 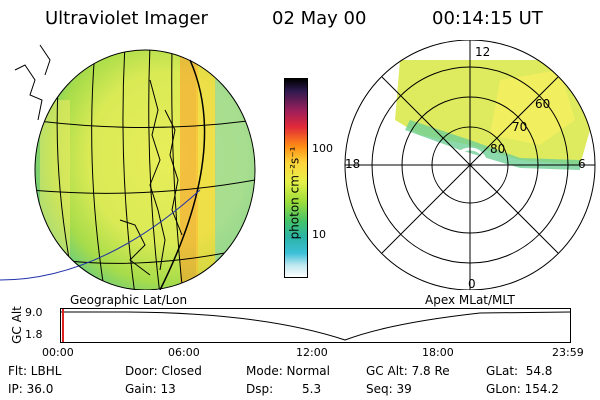 I want to click on ip-info: IP: 36.0, so click(x=31, y=389).